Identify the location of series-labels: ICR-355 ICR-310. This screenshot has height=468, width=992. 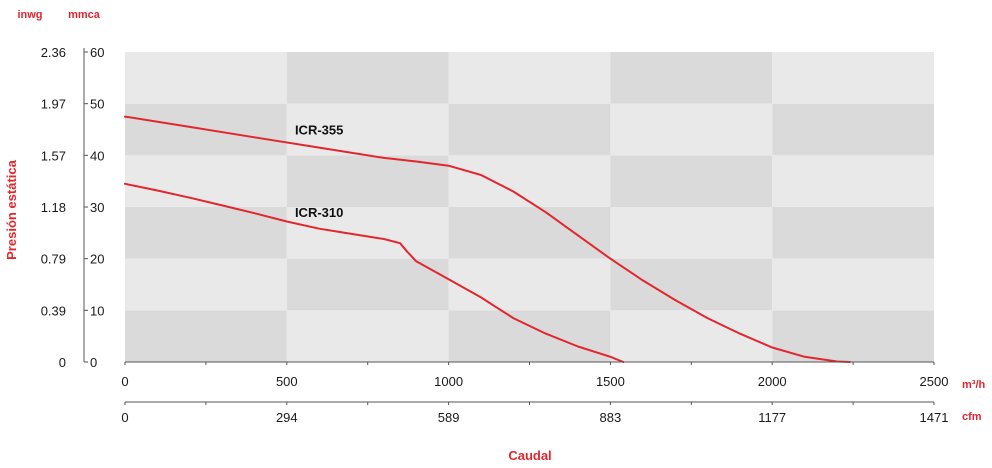
(319, 172).